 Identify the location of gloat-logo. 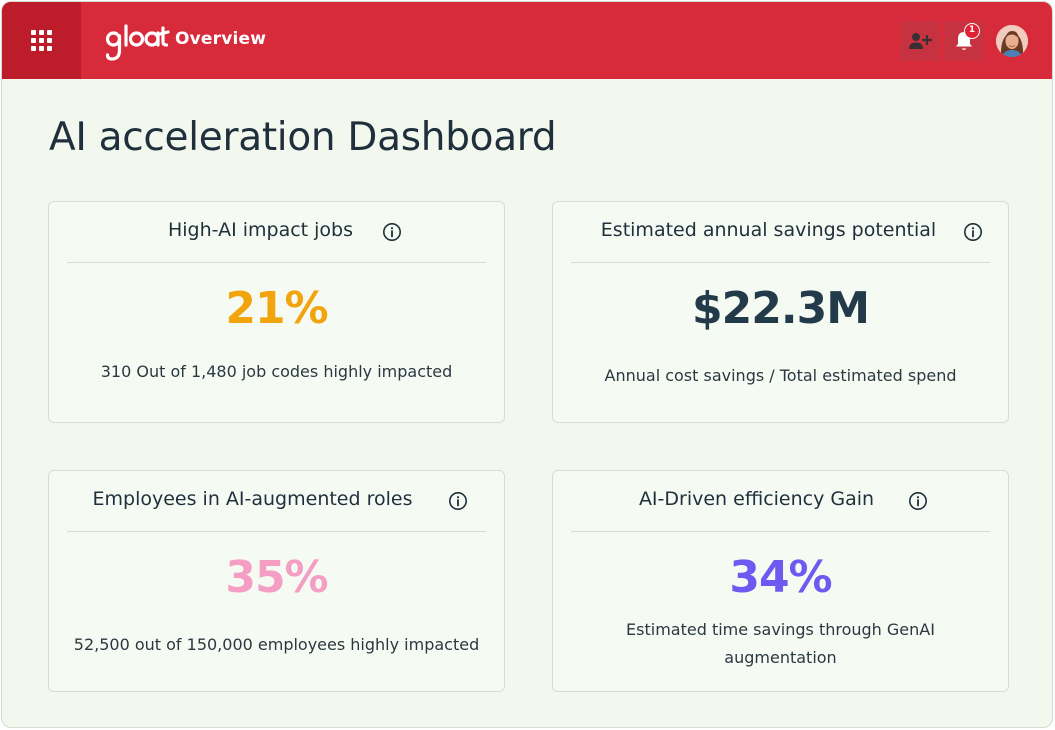
(137, 42).